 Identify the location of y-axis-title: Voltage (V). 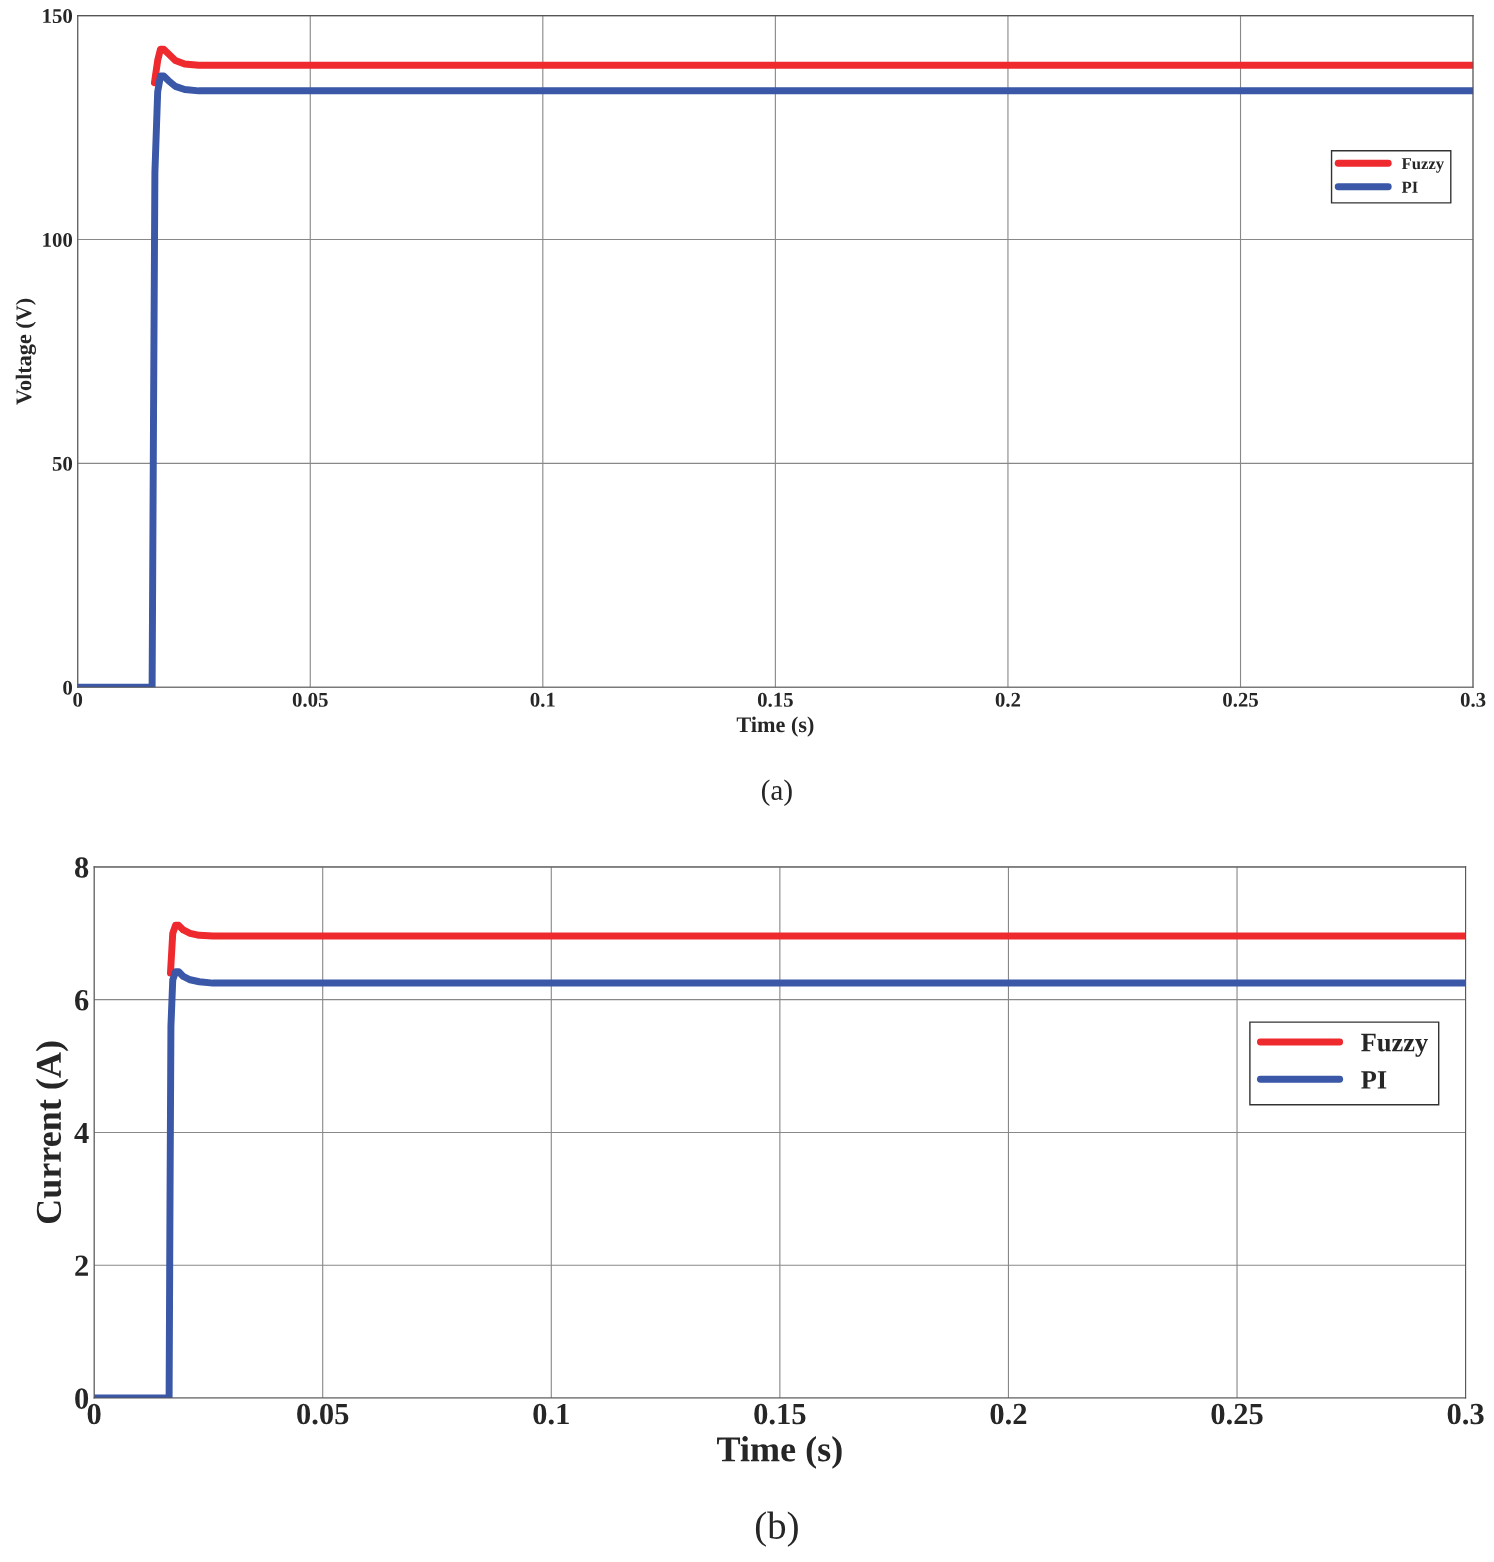
(26, 351).